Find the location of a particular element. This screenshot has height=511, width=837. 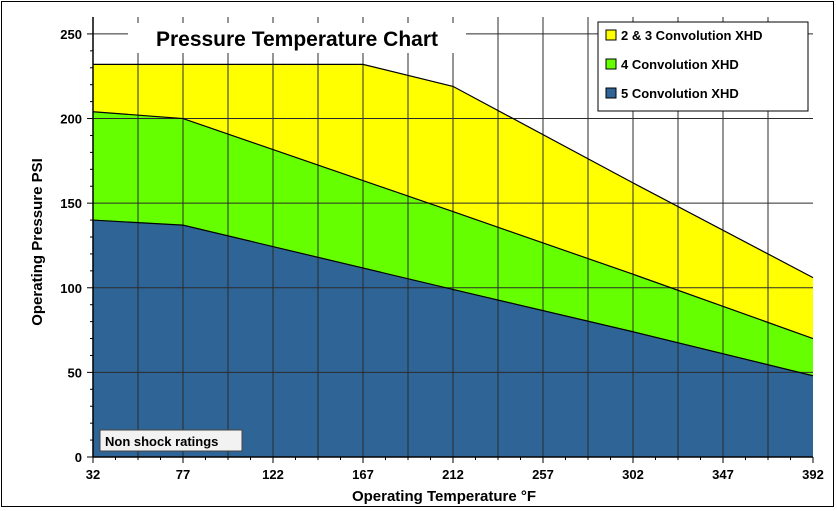

annotation-box is located at coordinates (171, 440).